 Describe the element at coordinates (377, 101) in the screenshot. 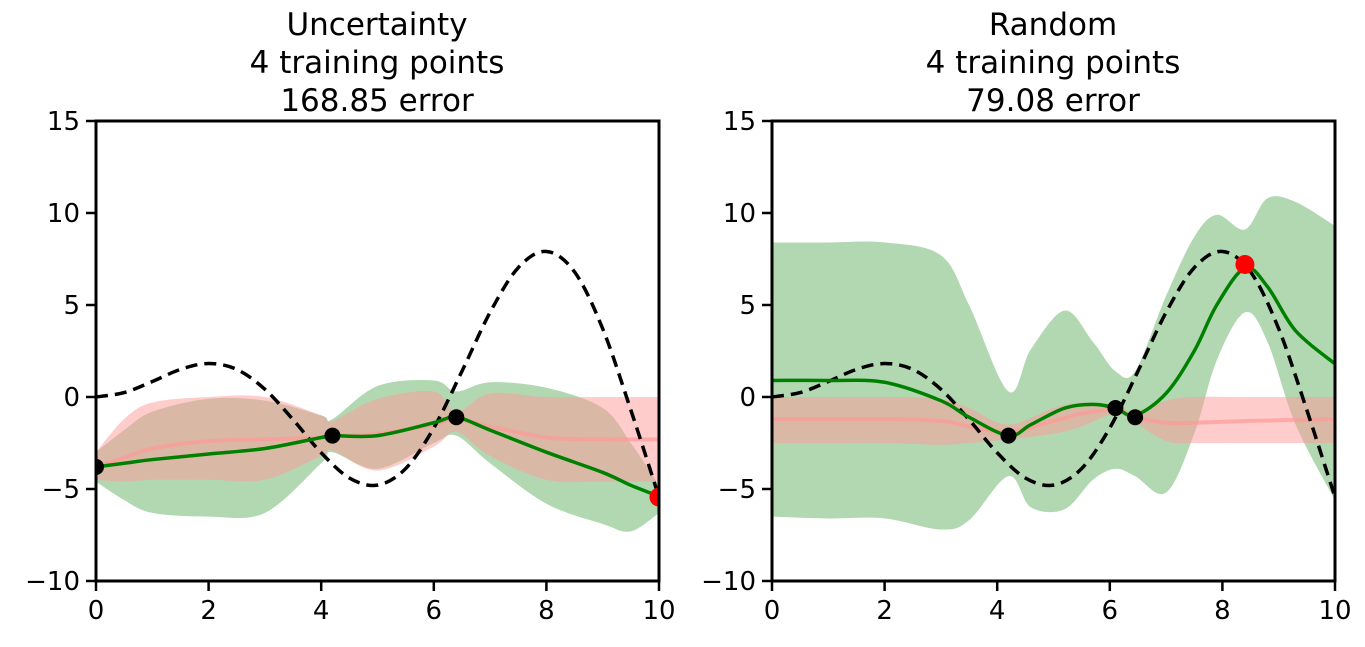

I see `panel-title-line3: 168.85 error` at that location.